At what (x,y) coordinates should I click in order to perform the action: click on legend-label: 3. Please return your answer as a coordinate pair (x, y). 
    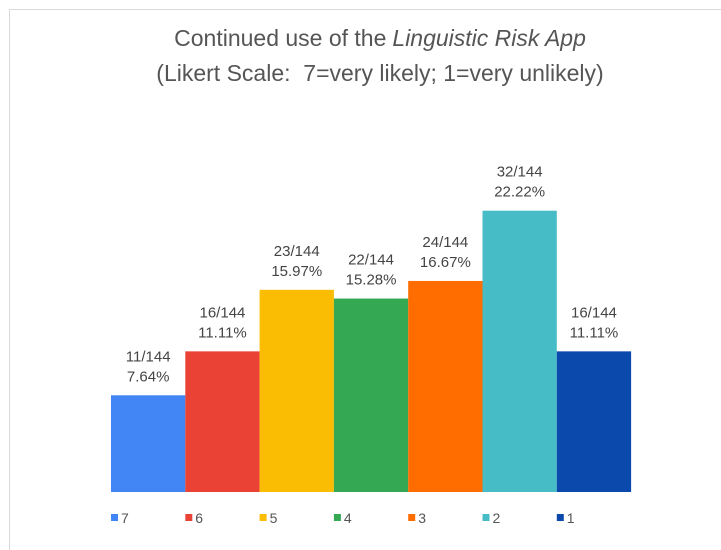
    Looking at the image, I should click on (422, 518).